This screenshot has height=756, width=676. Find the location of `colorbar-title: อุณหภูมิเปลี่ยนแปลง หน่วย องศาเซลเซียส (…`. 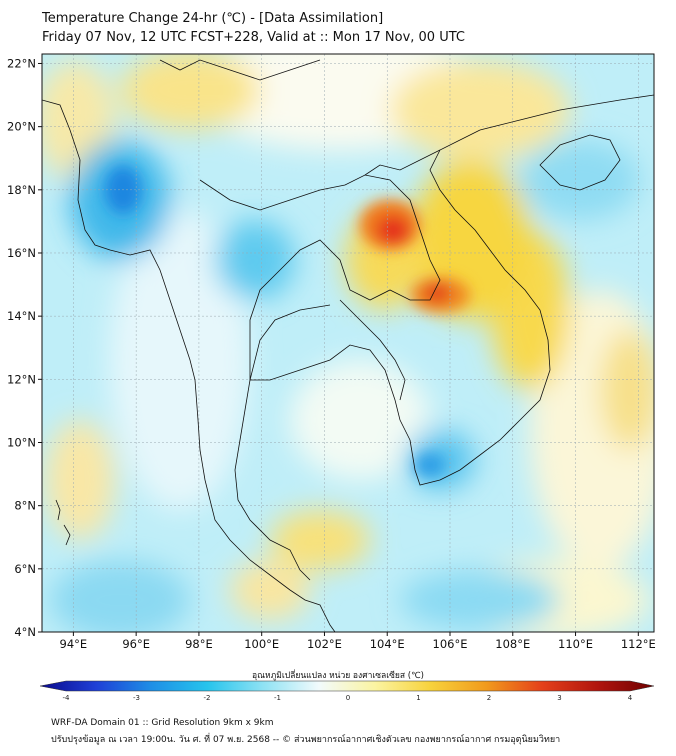

colorbar-title: อุณหภูมิเปลี่ยนแปลง หน่วย องศาเซลเซียส (… is located at coordinates (338, 676).